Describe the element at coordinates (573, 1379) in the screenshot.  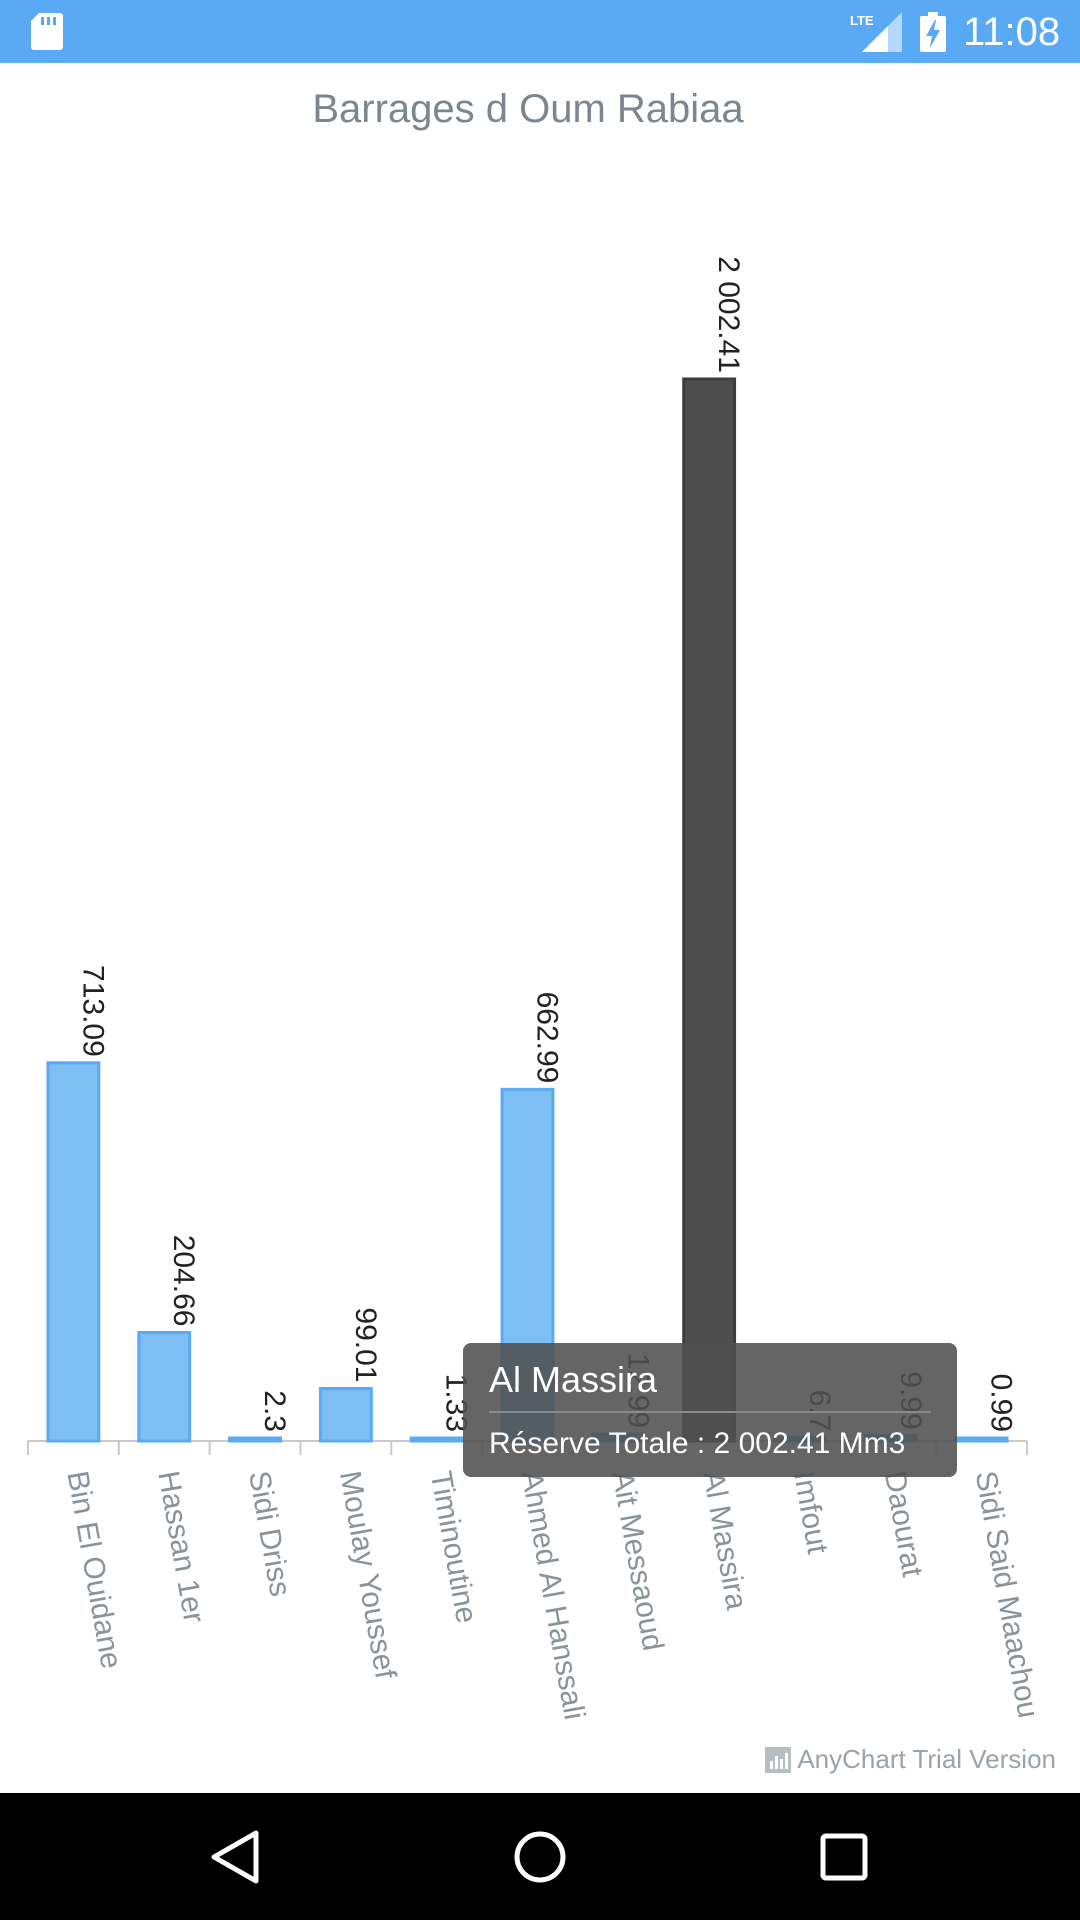
I see `tooltip-title: Al Massira` at that location.